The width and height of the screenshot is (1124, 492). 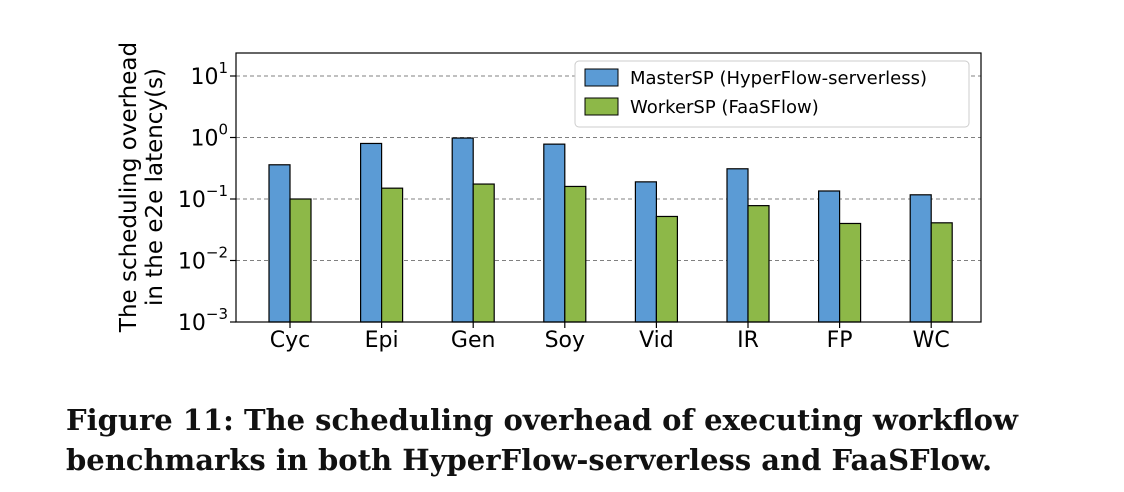 What do you see at coordinates (920, 258) in the screenshot?
I see `bar-mastersp-wc` at bounding box center [920, 258].